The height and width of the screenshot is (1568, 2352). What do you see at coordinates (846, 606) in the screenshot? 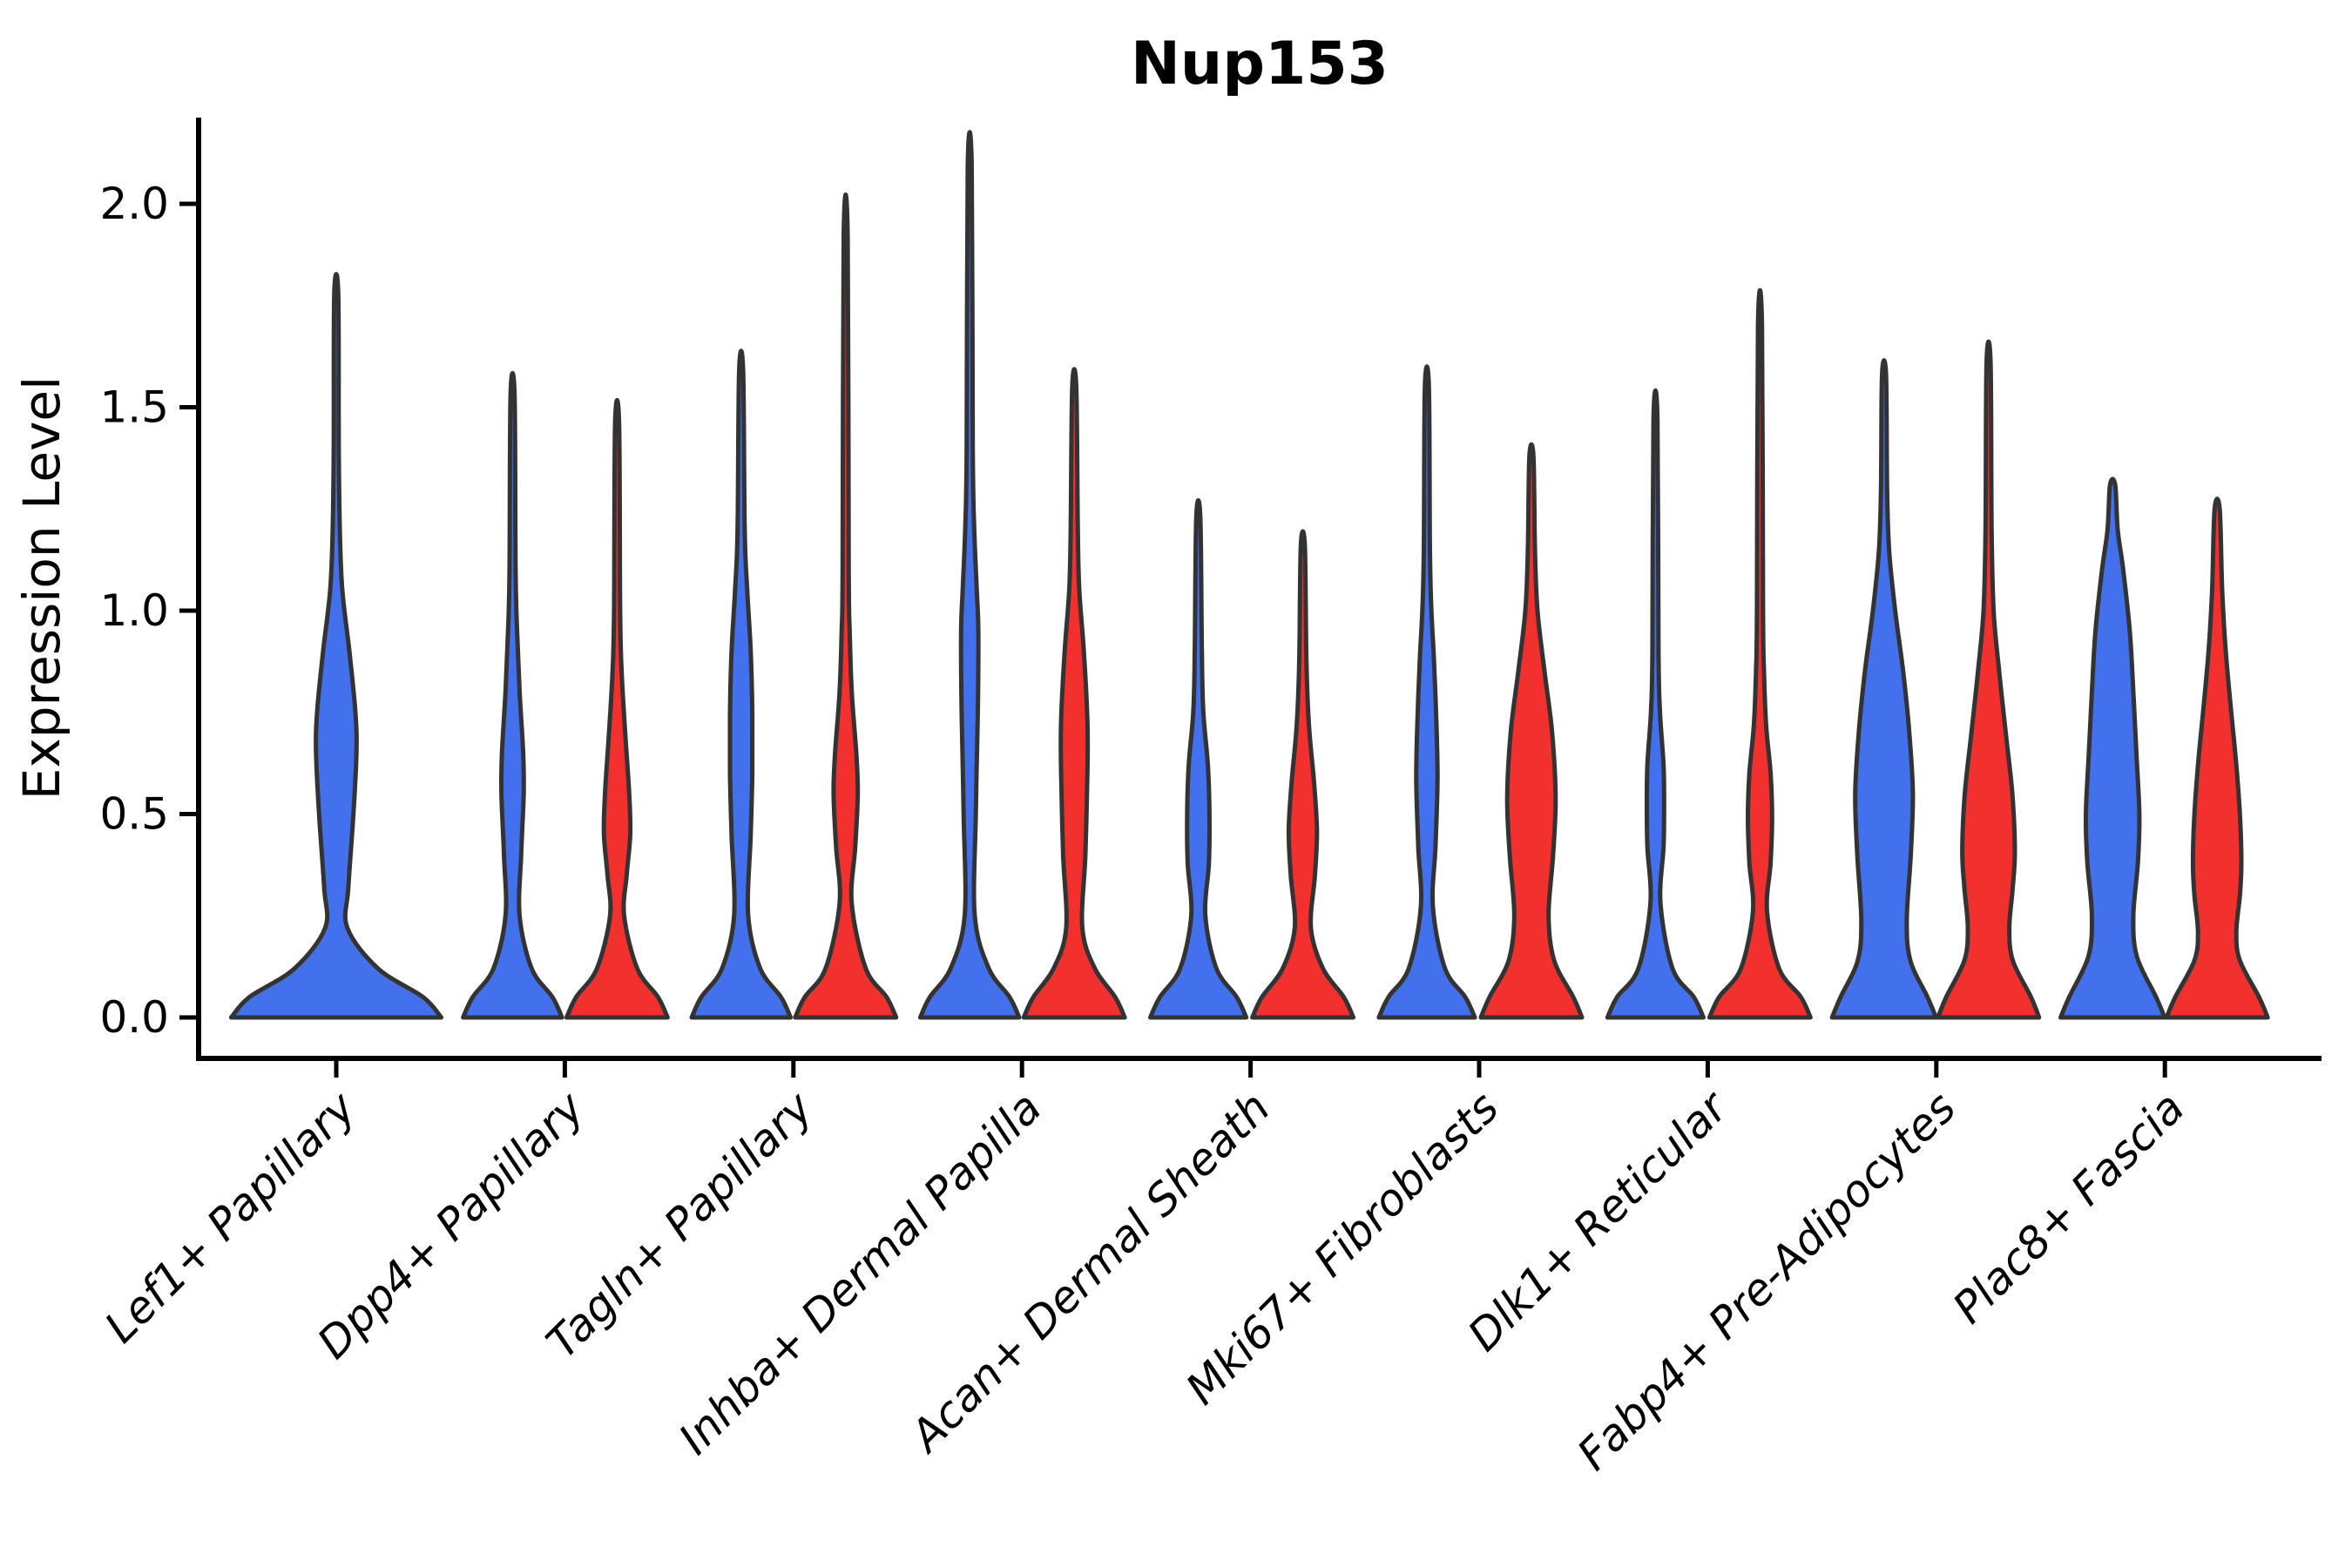
I see `violin-2-red` at bounding box center [846, 606].